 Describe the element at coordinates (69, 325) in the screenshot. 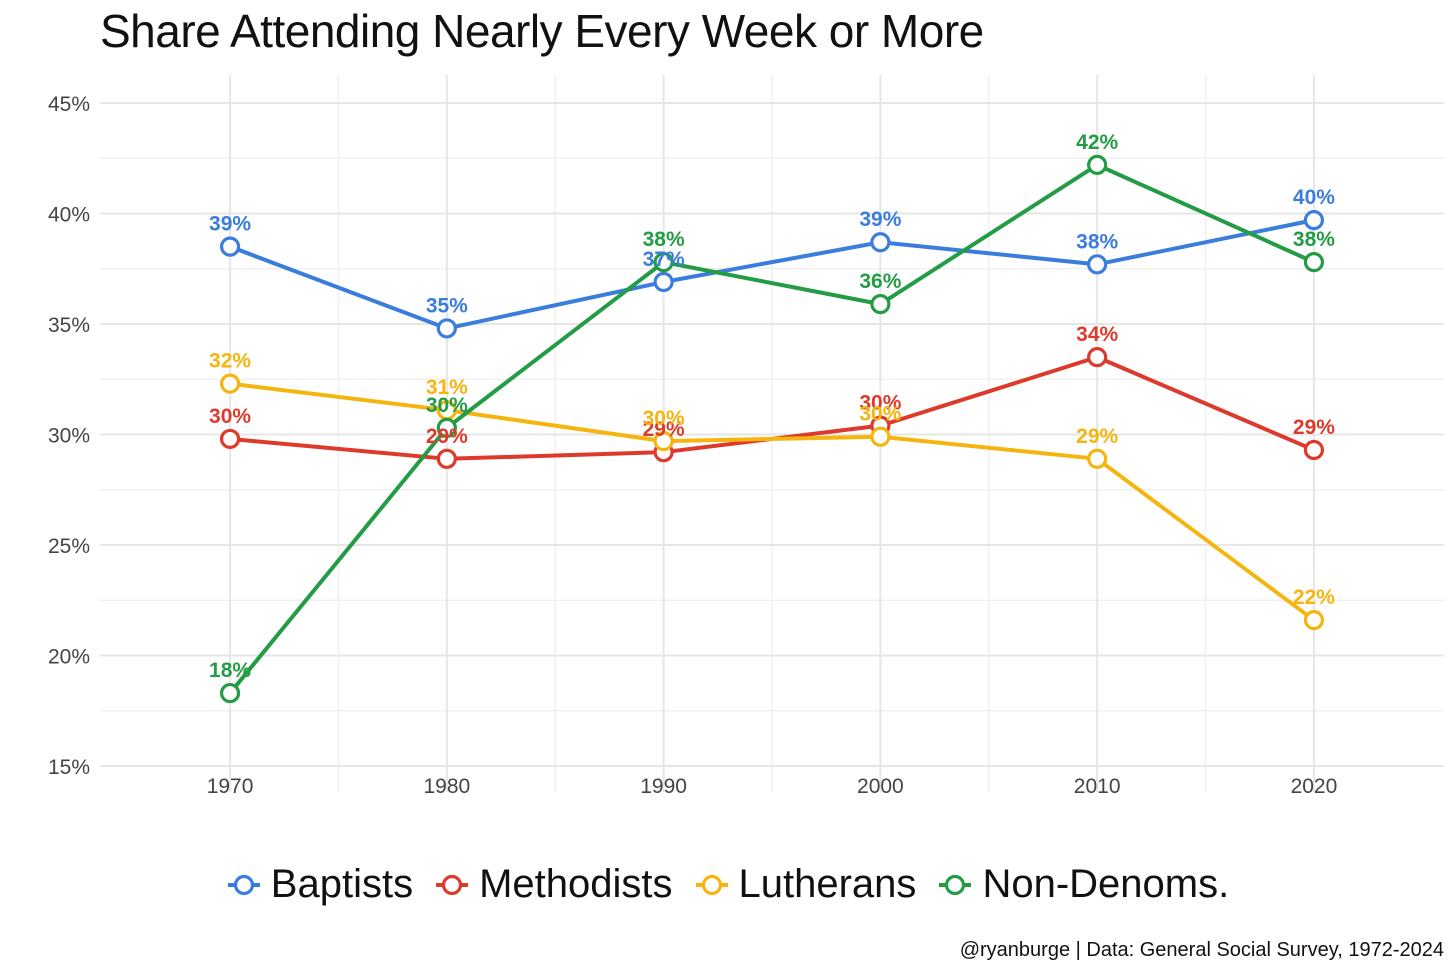

I see `y-tick-label: 35%` at that location.